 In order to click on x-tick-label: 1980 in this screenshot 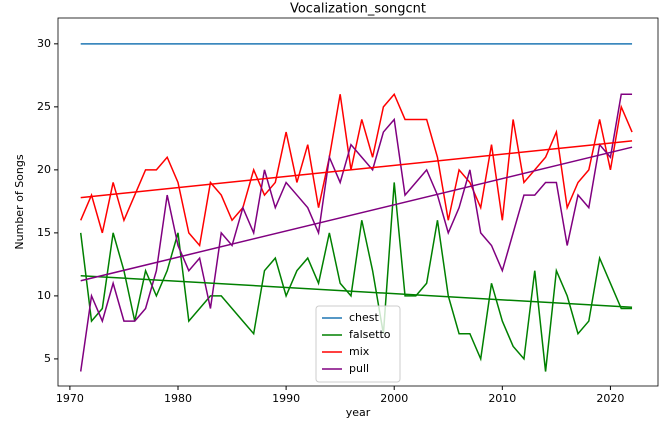, I will do `click(178, 398)`.